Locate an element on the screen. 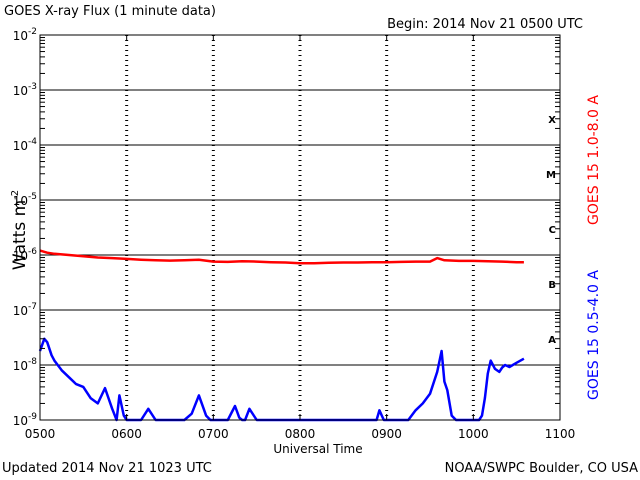 The height and width of the screenshot is (480, 640). x-tick-label: 0900 is located at coordinates (386, 434).